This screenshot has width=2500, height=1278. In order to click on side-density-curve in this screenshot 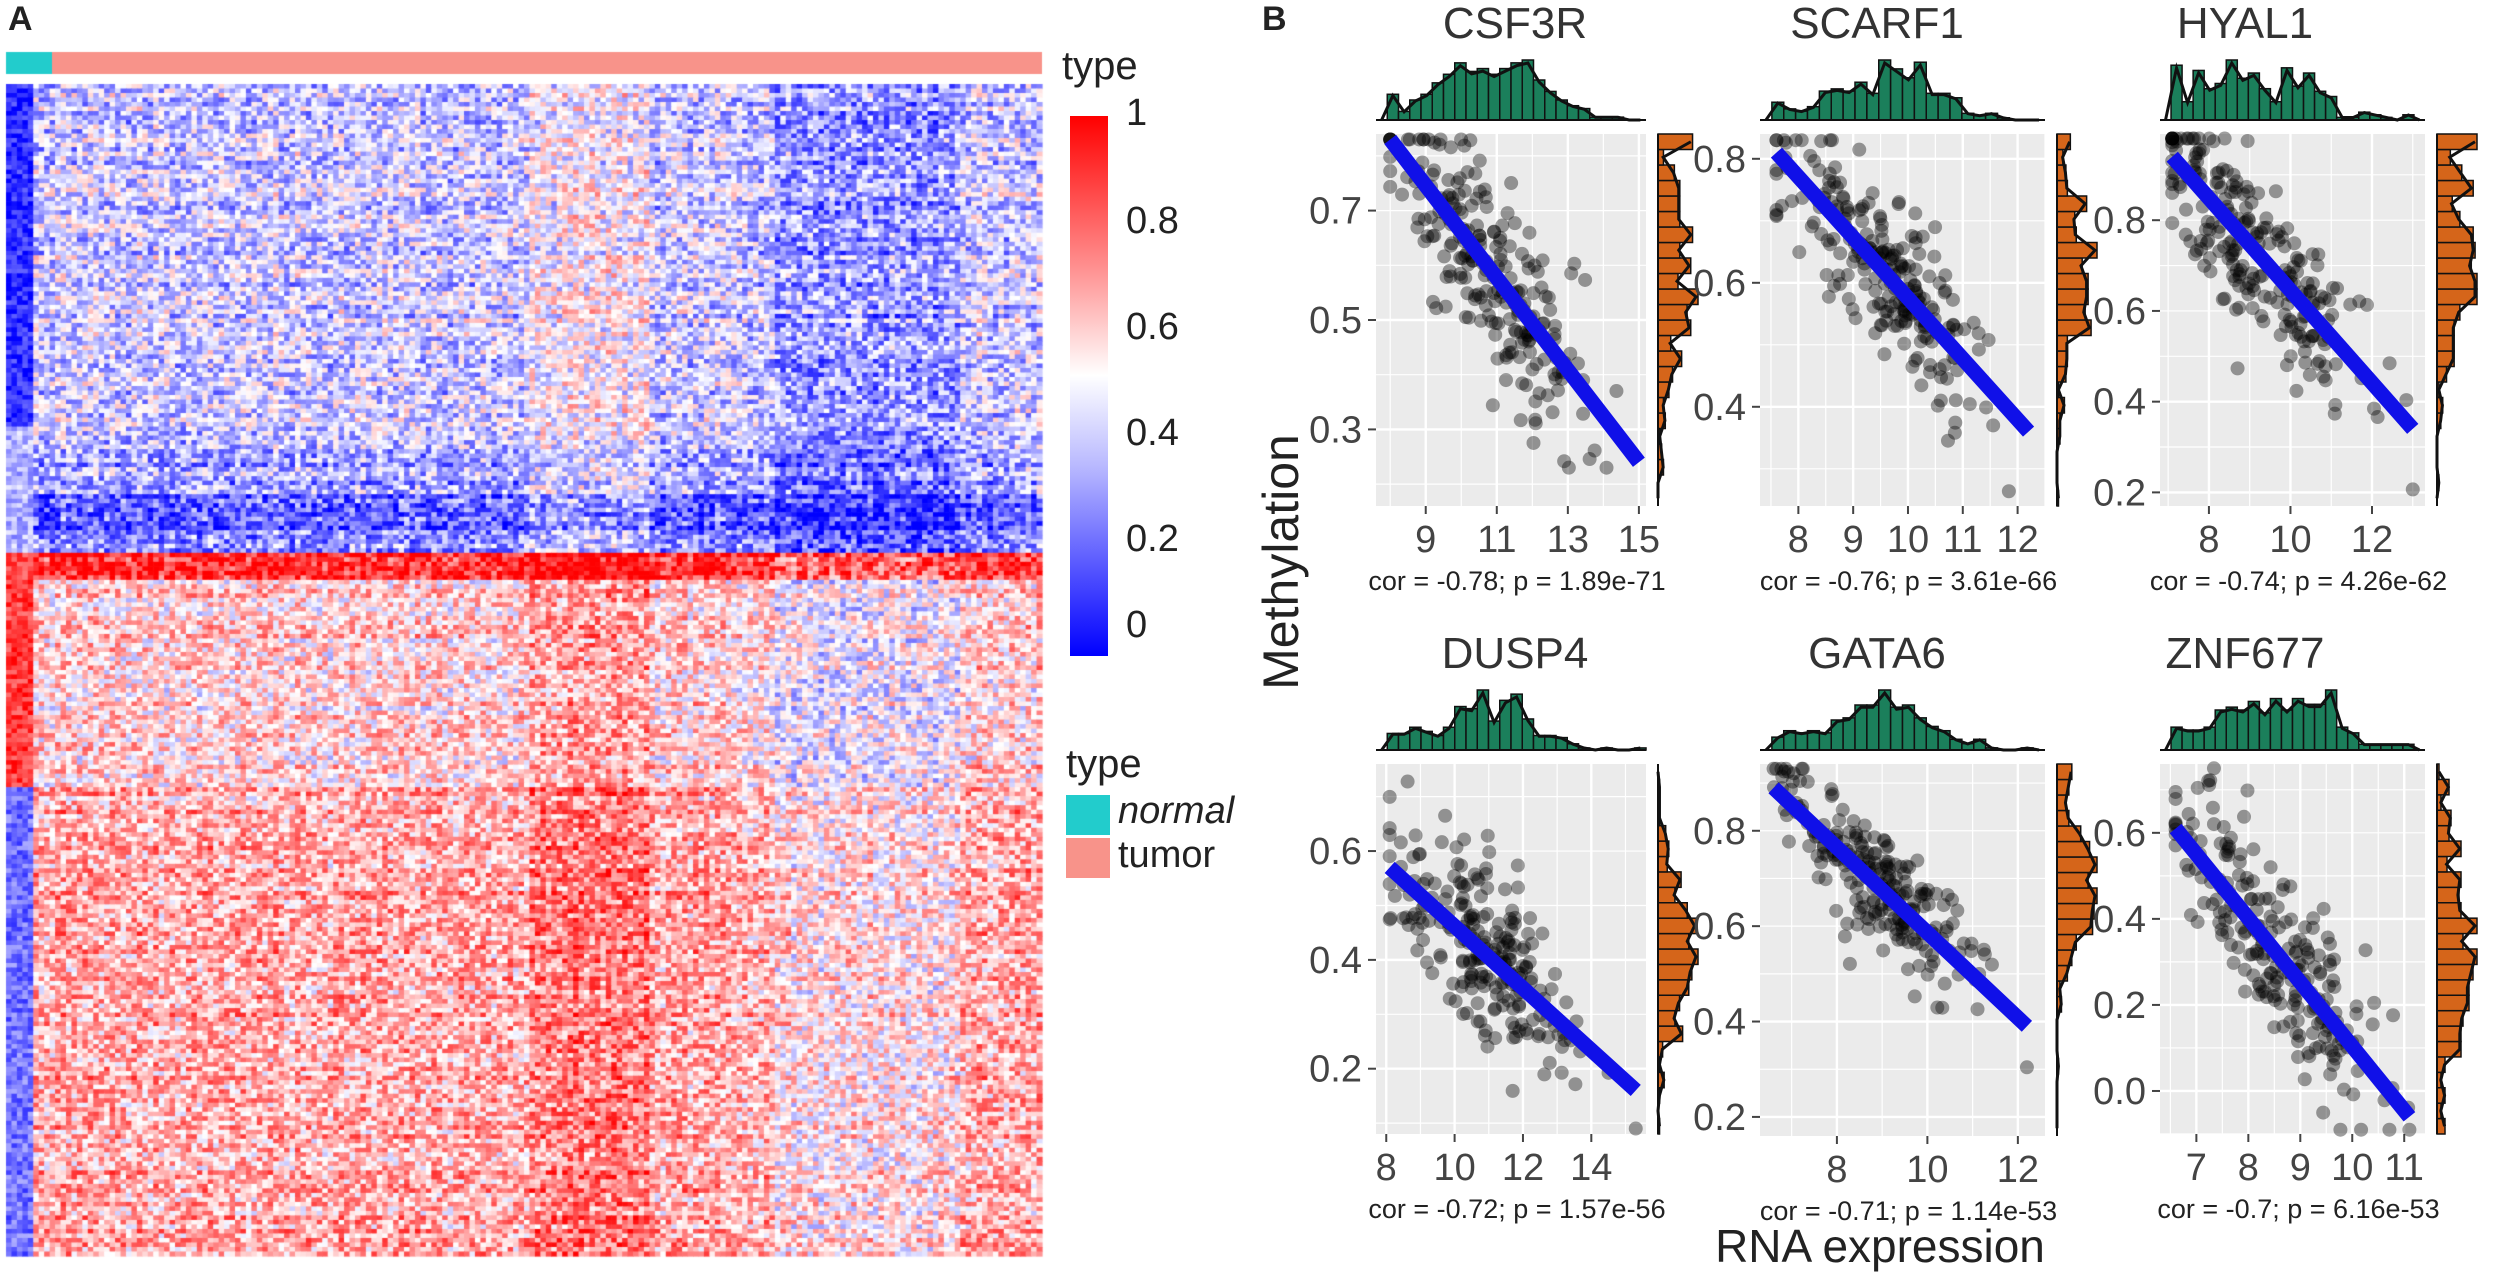, I will do `click(2076, 950)`.